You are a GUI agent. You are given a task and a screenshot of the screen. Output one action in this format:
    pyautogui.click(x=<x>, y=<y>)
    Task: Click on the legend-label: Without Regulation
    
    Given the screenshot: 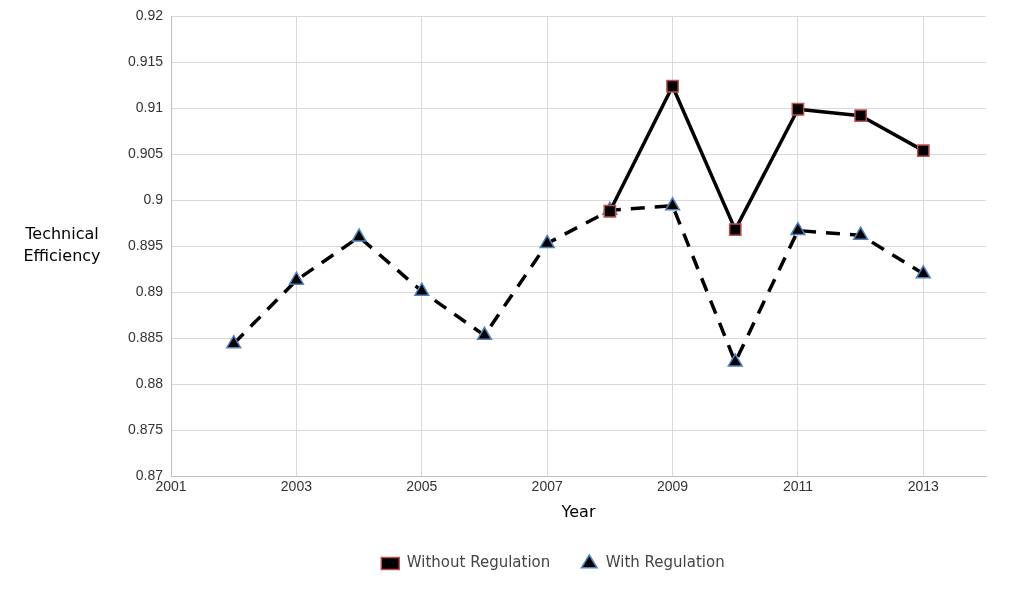 What is the action you would take?
    pyautogui.click(x=478, y=562)
    